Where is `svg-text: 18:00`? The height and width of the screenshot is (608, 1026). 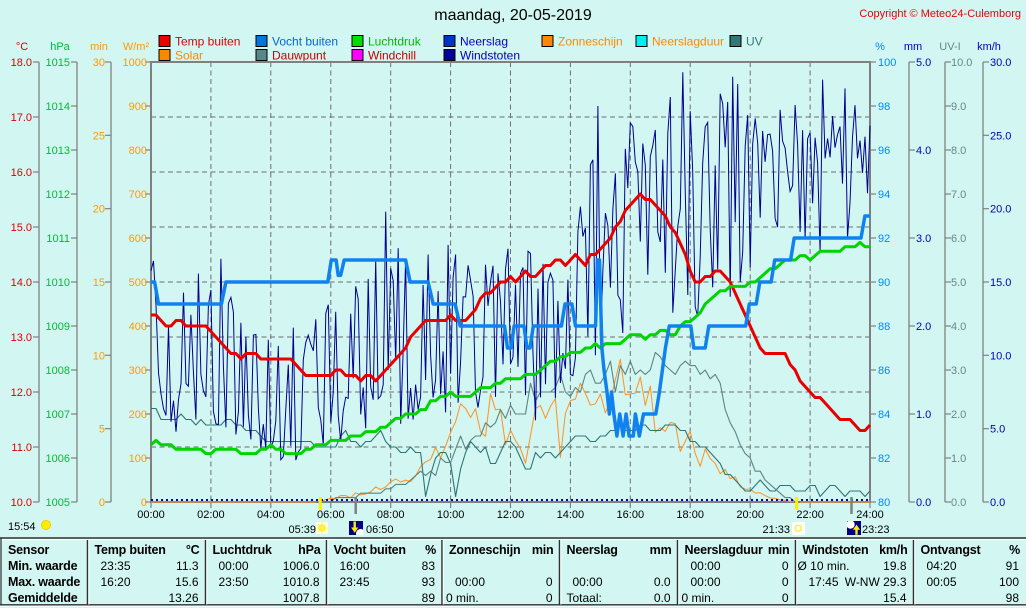 svg-text: 18:00 is located at coordinates (690, 515).